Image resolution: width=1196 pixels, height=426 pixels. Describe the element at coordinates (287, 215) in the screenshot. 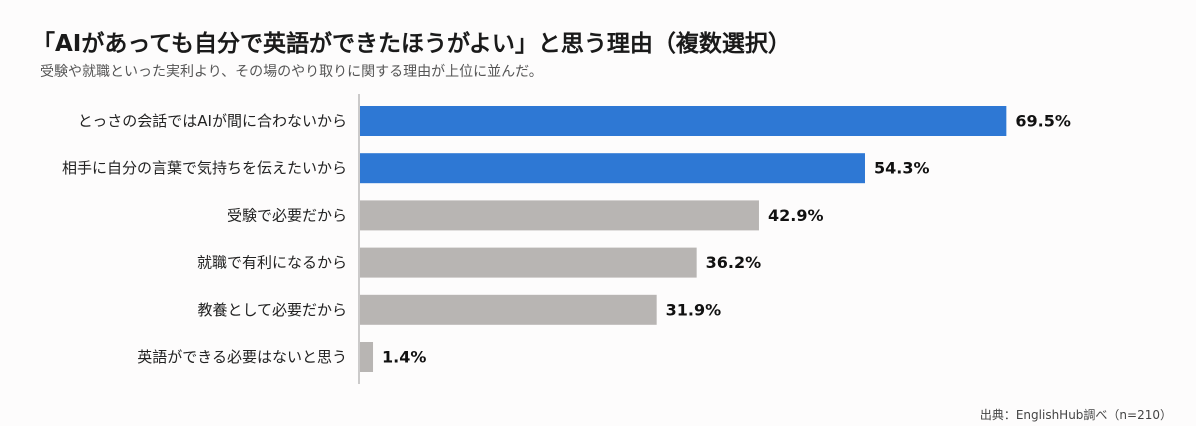

I see `category-label-3: 受験で必要だから` at that location.